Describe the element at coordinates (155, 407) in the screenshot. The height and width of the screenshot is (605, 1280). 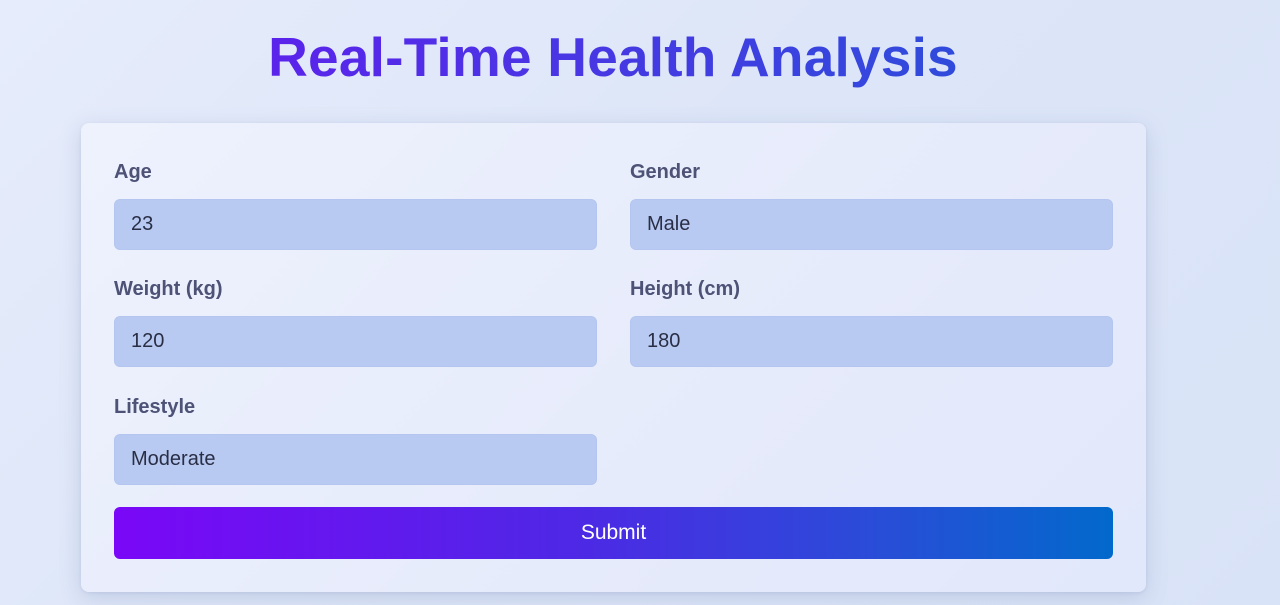
I see `lifestyle-label: Lifestyle` at that location.